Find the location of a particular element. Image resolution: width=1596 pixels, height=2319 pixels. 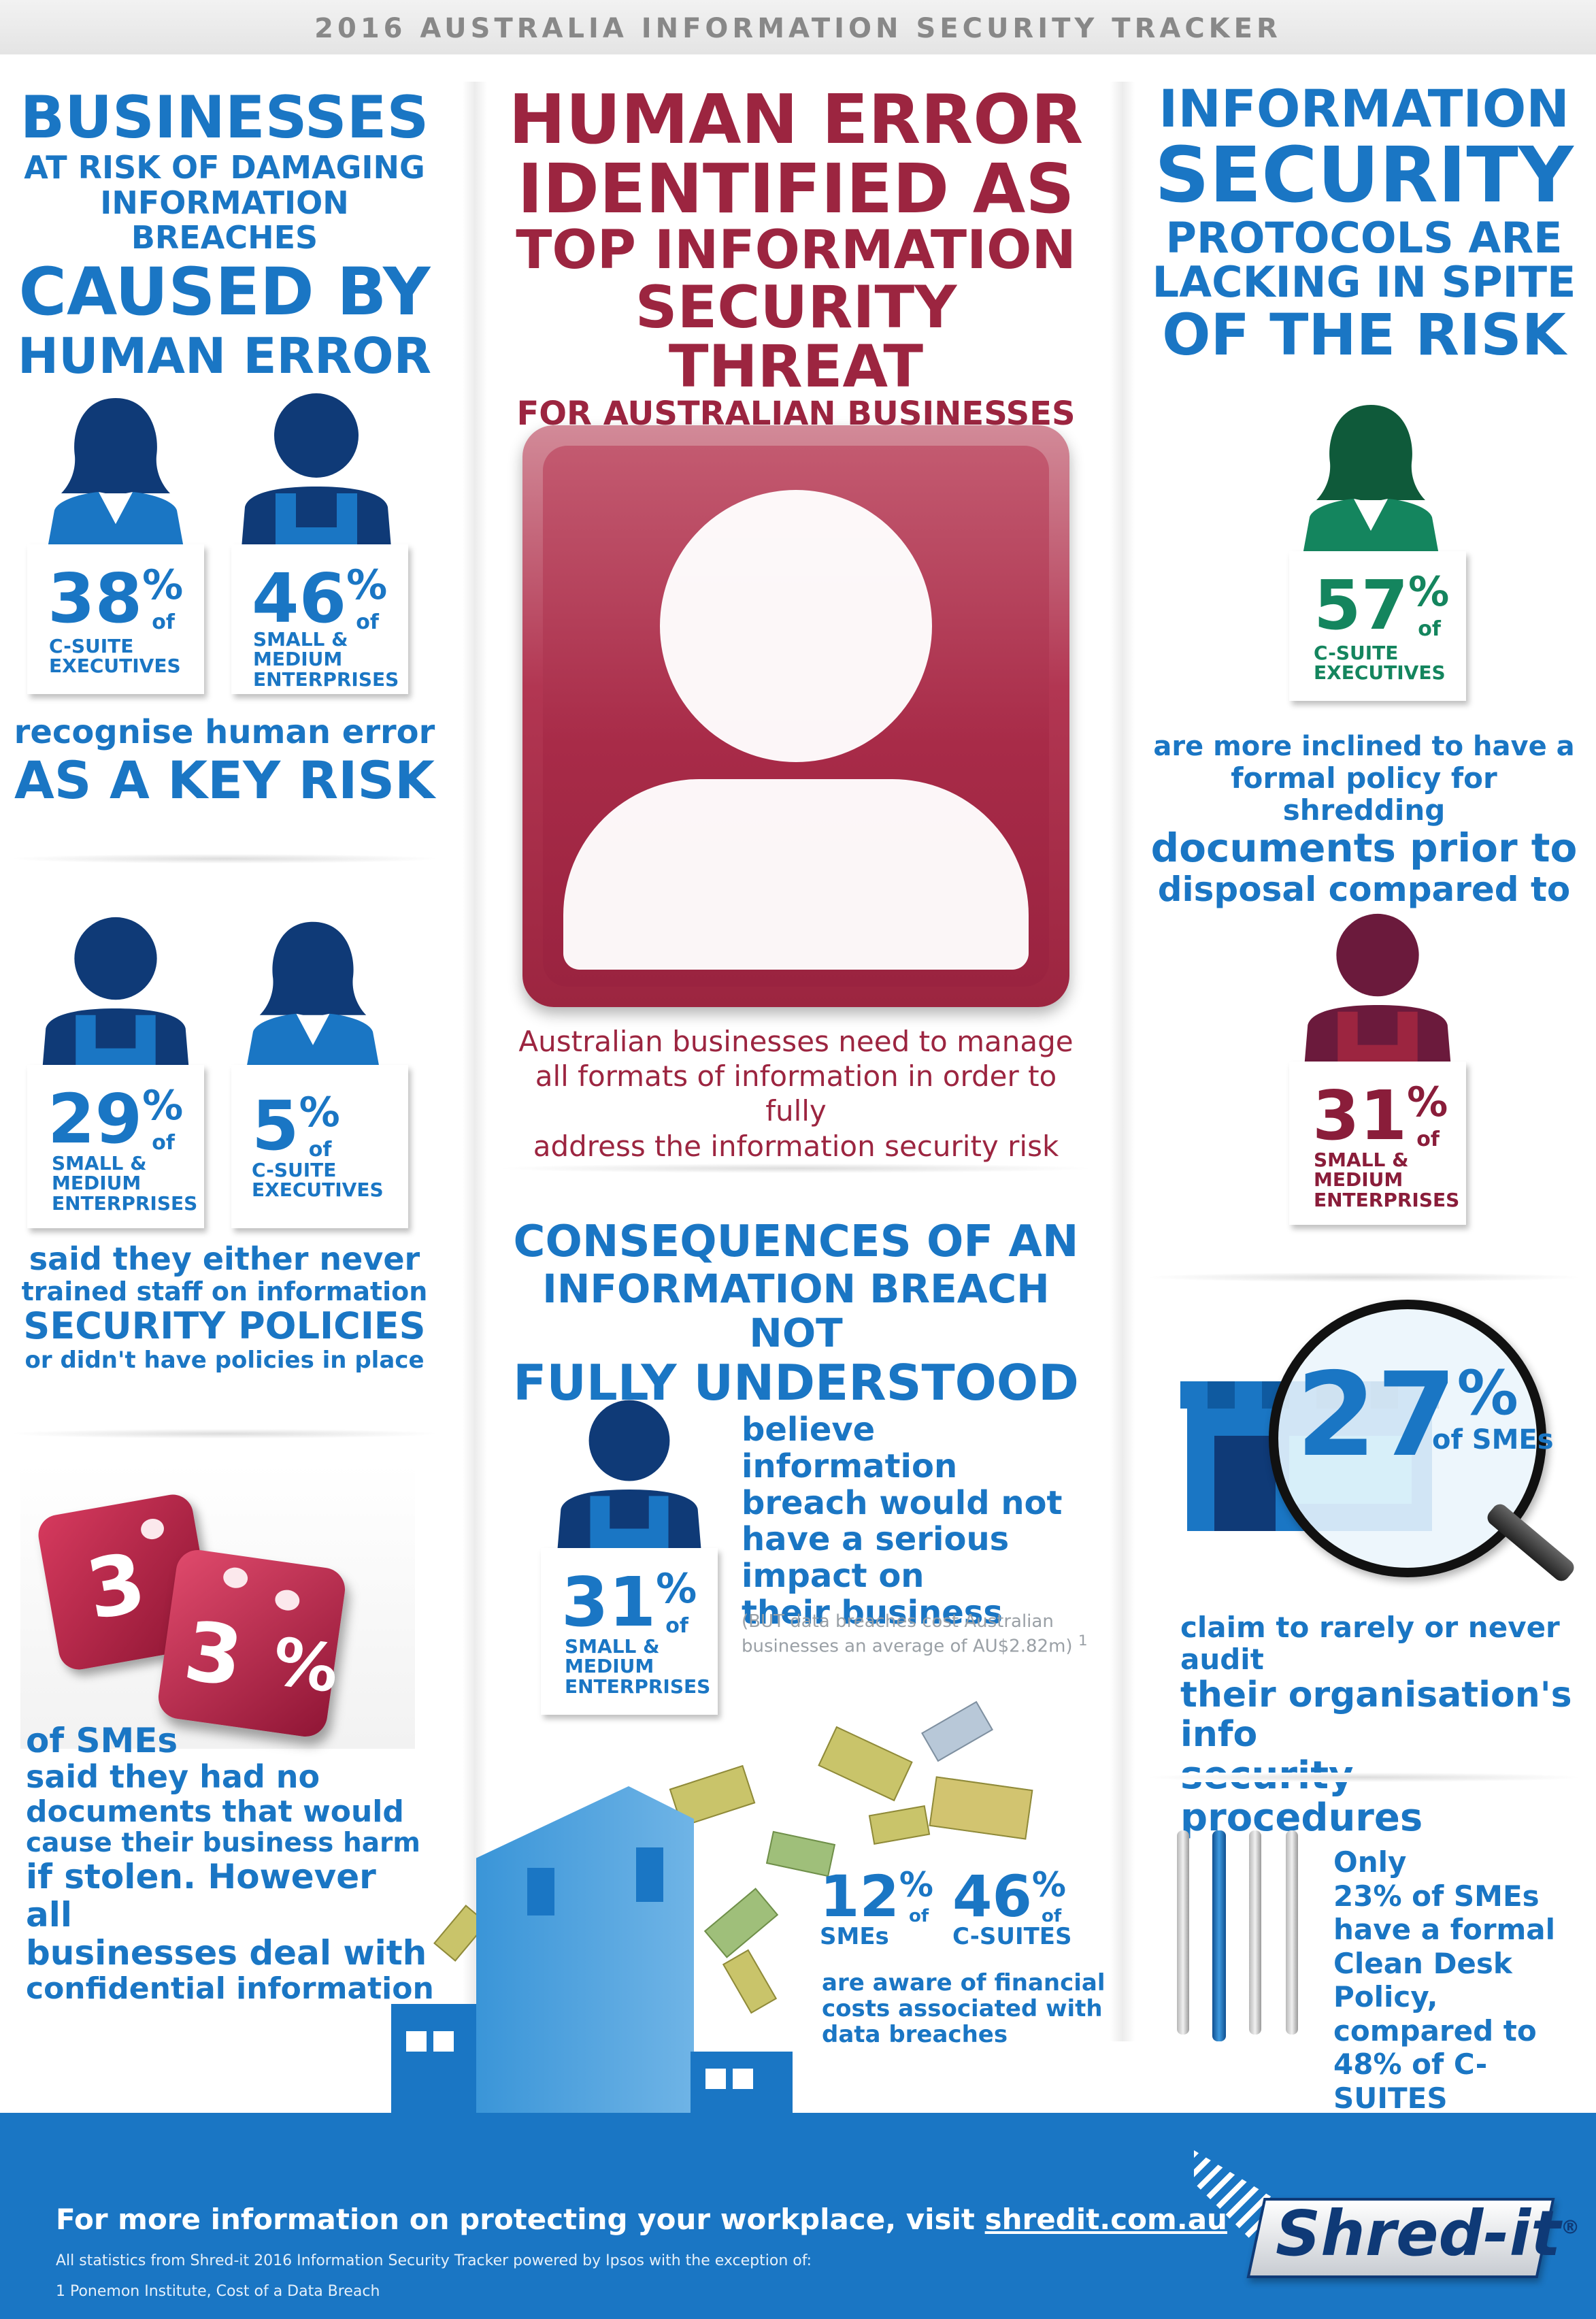

stat-value: 46 is located at coordinates (992, 1896).